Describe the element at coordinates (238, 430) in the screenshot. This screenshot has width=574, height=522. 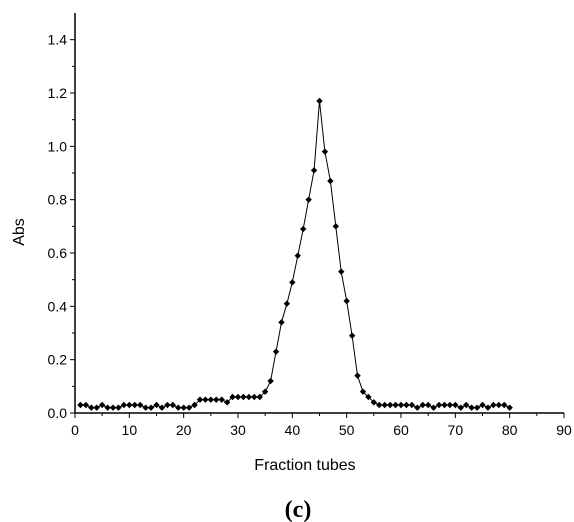
I see `x-tick-label: 30` at that location.